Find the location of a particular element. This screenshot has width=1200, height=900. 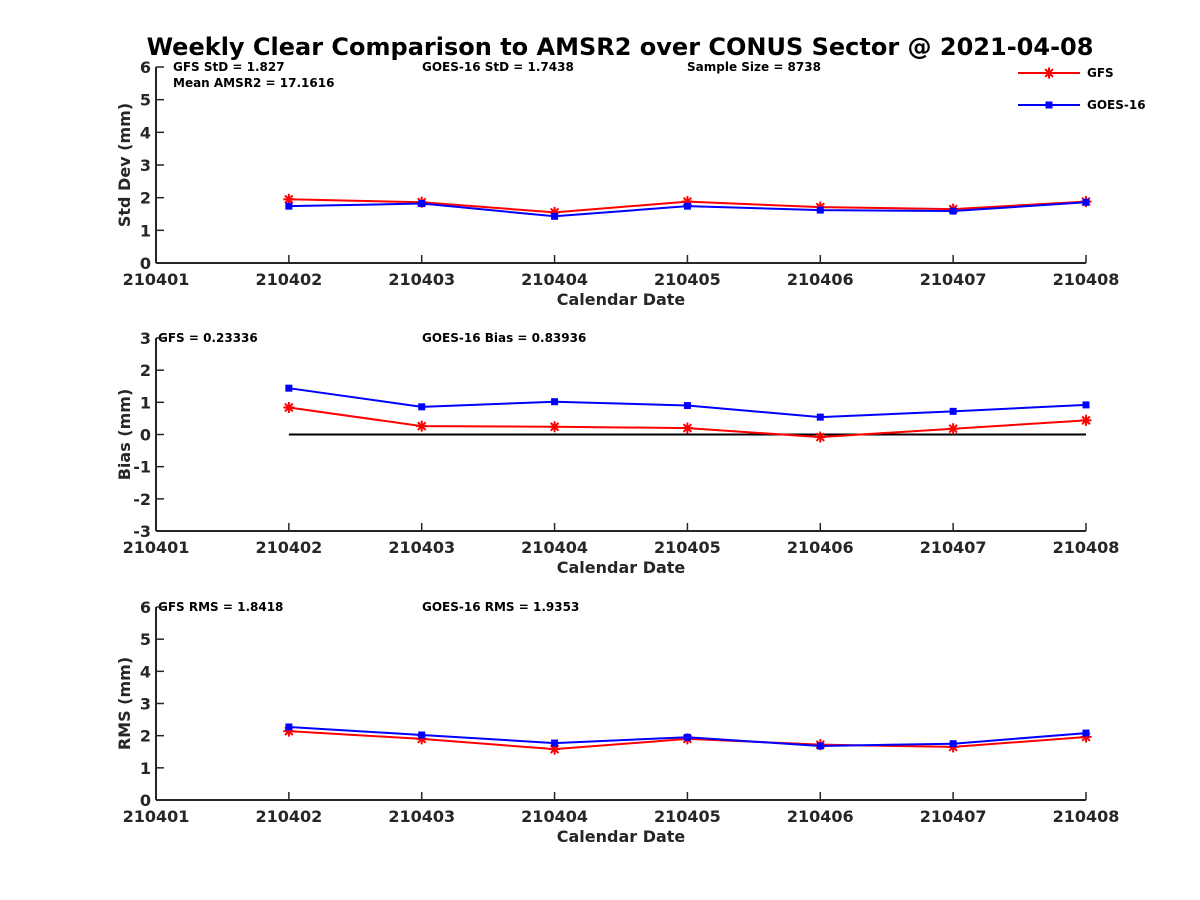

panel1-x-tick-label: 210401 is located at coordinates (156, 279).